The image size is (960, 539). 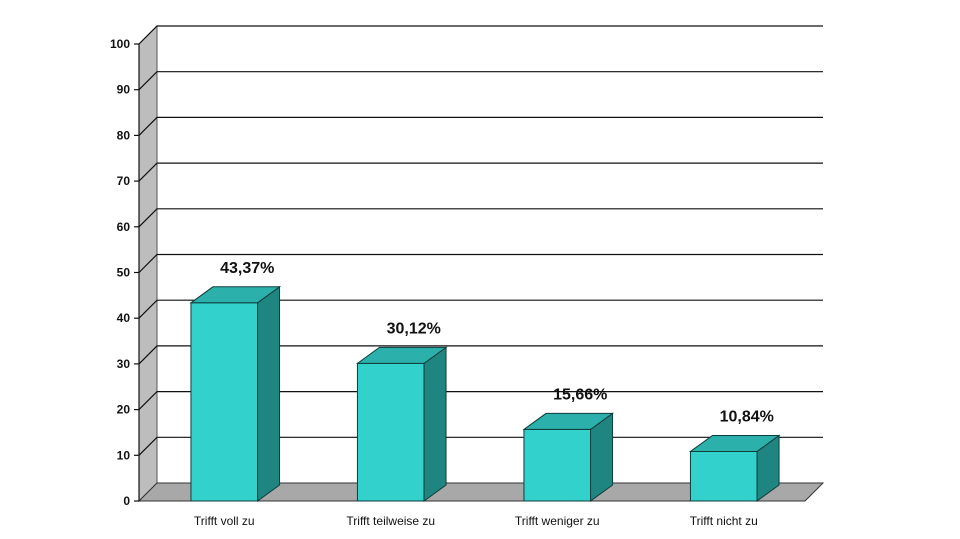 I want to click on y-tick-label: 0, so click(x=126, y=501).